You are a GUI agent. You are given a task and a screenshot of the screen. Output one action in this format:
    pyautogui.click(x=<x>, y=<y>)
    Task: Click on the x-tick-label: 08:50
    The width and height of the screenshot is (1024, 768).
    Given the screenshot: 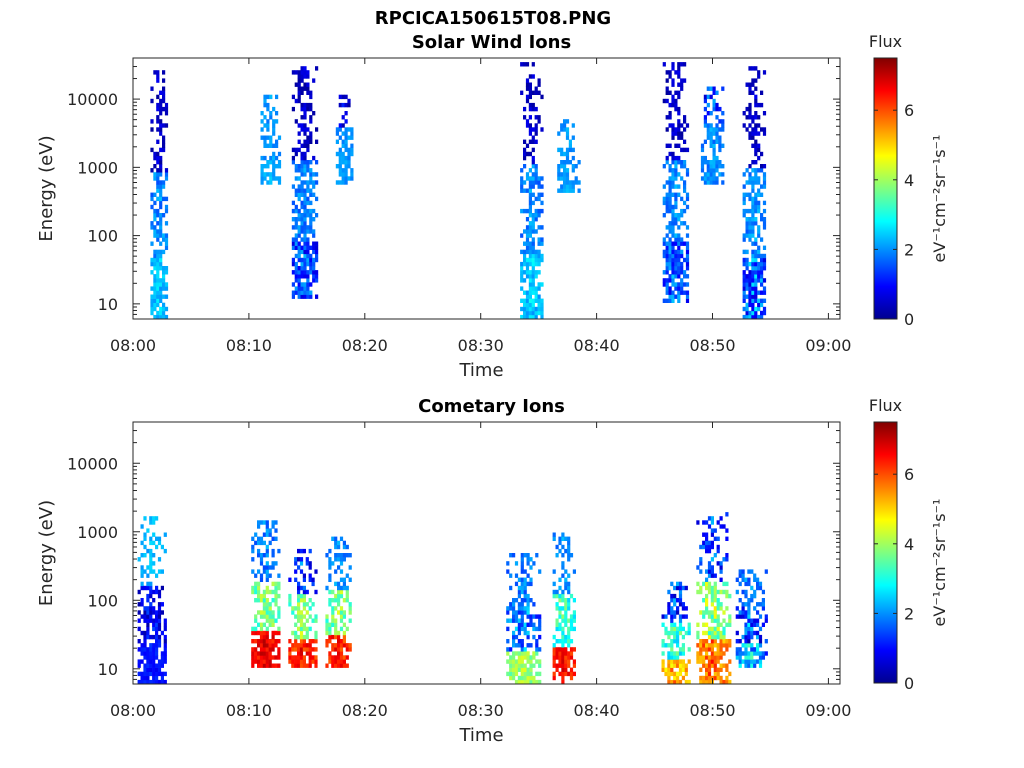 What is the action you would take?
    pyautogui.click(x=712, y=710)
    